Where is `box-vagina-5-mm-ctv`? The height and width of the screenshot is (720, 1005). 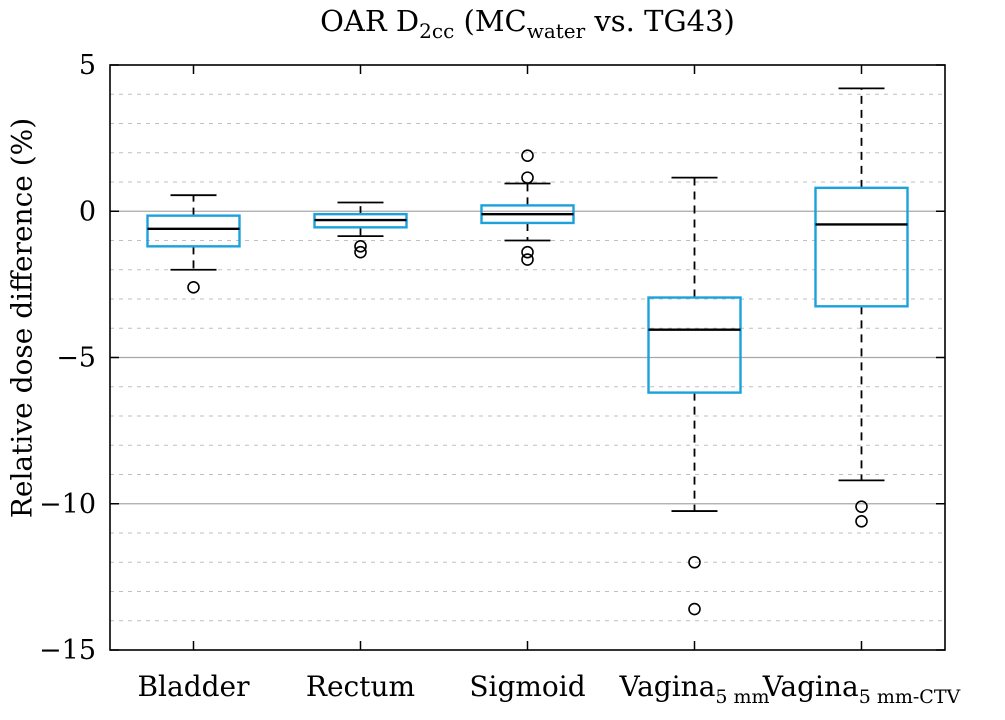
box-vagina-5-mm-ctv is located at coordinates (861, 307).